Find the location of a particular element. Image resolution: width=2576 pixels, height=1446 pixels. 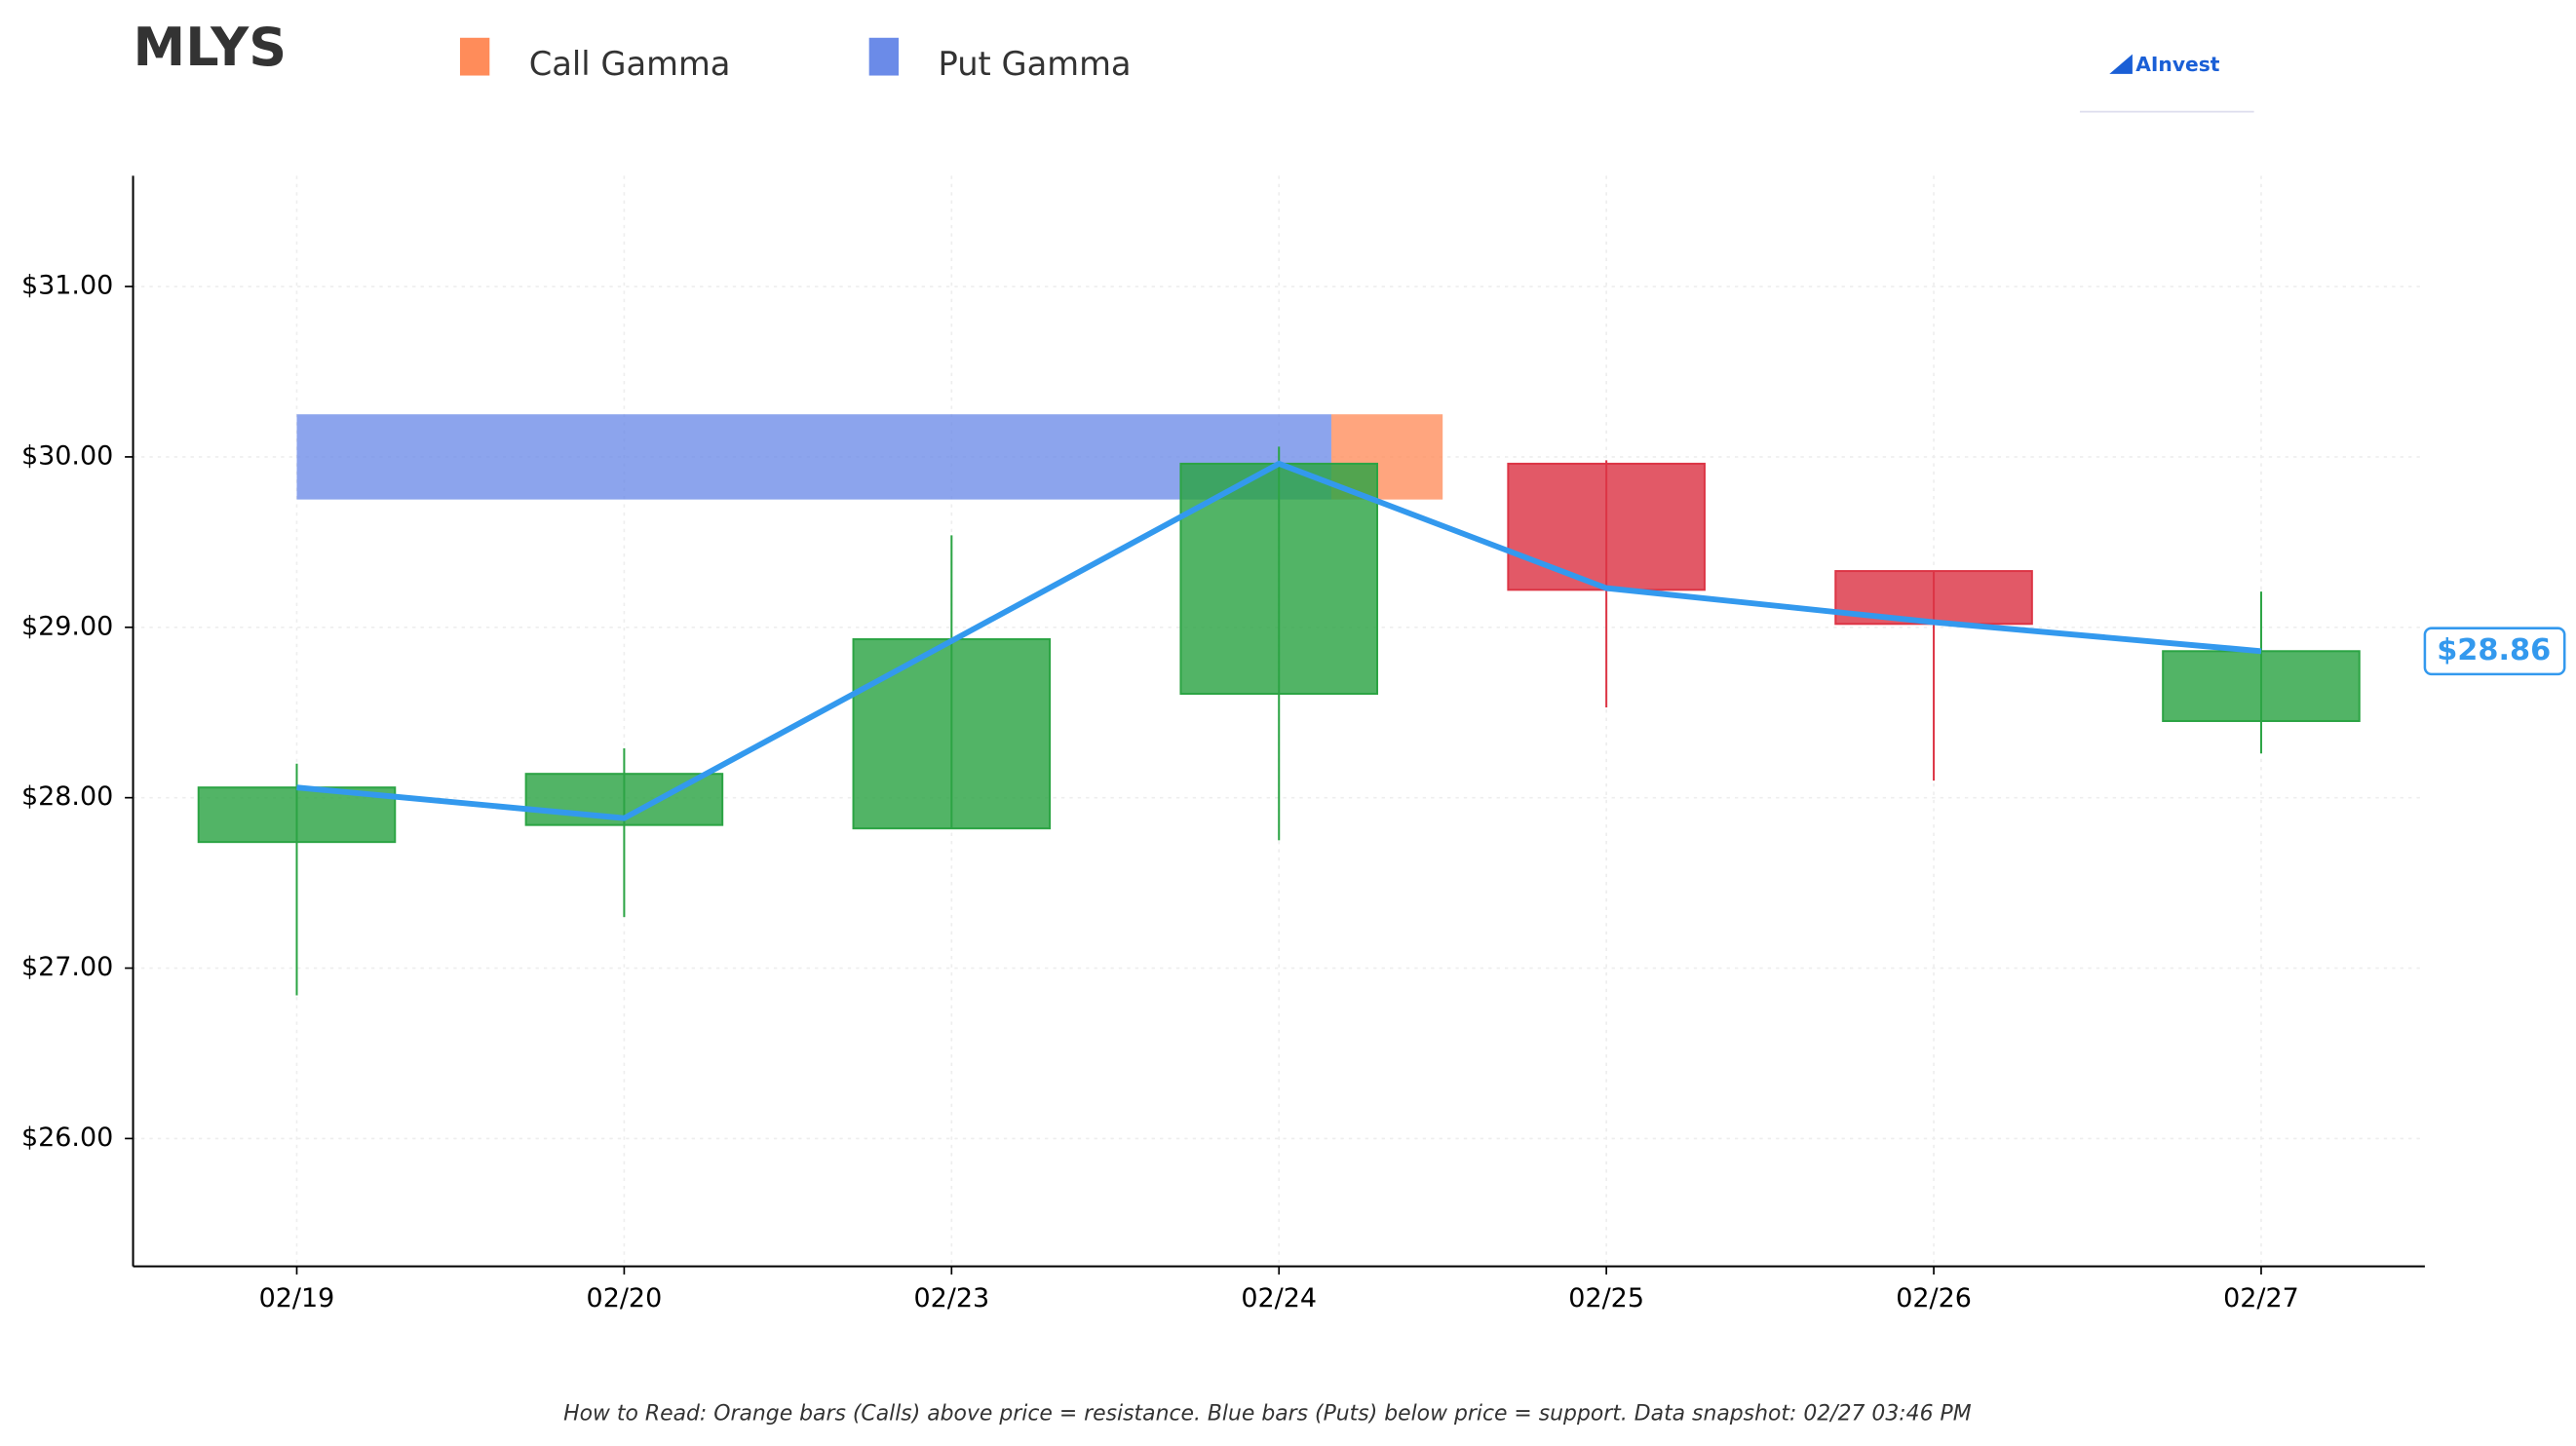

x-tick-label: 02/24 is located at coordinates (1279, 1298).